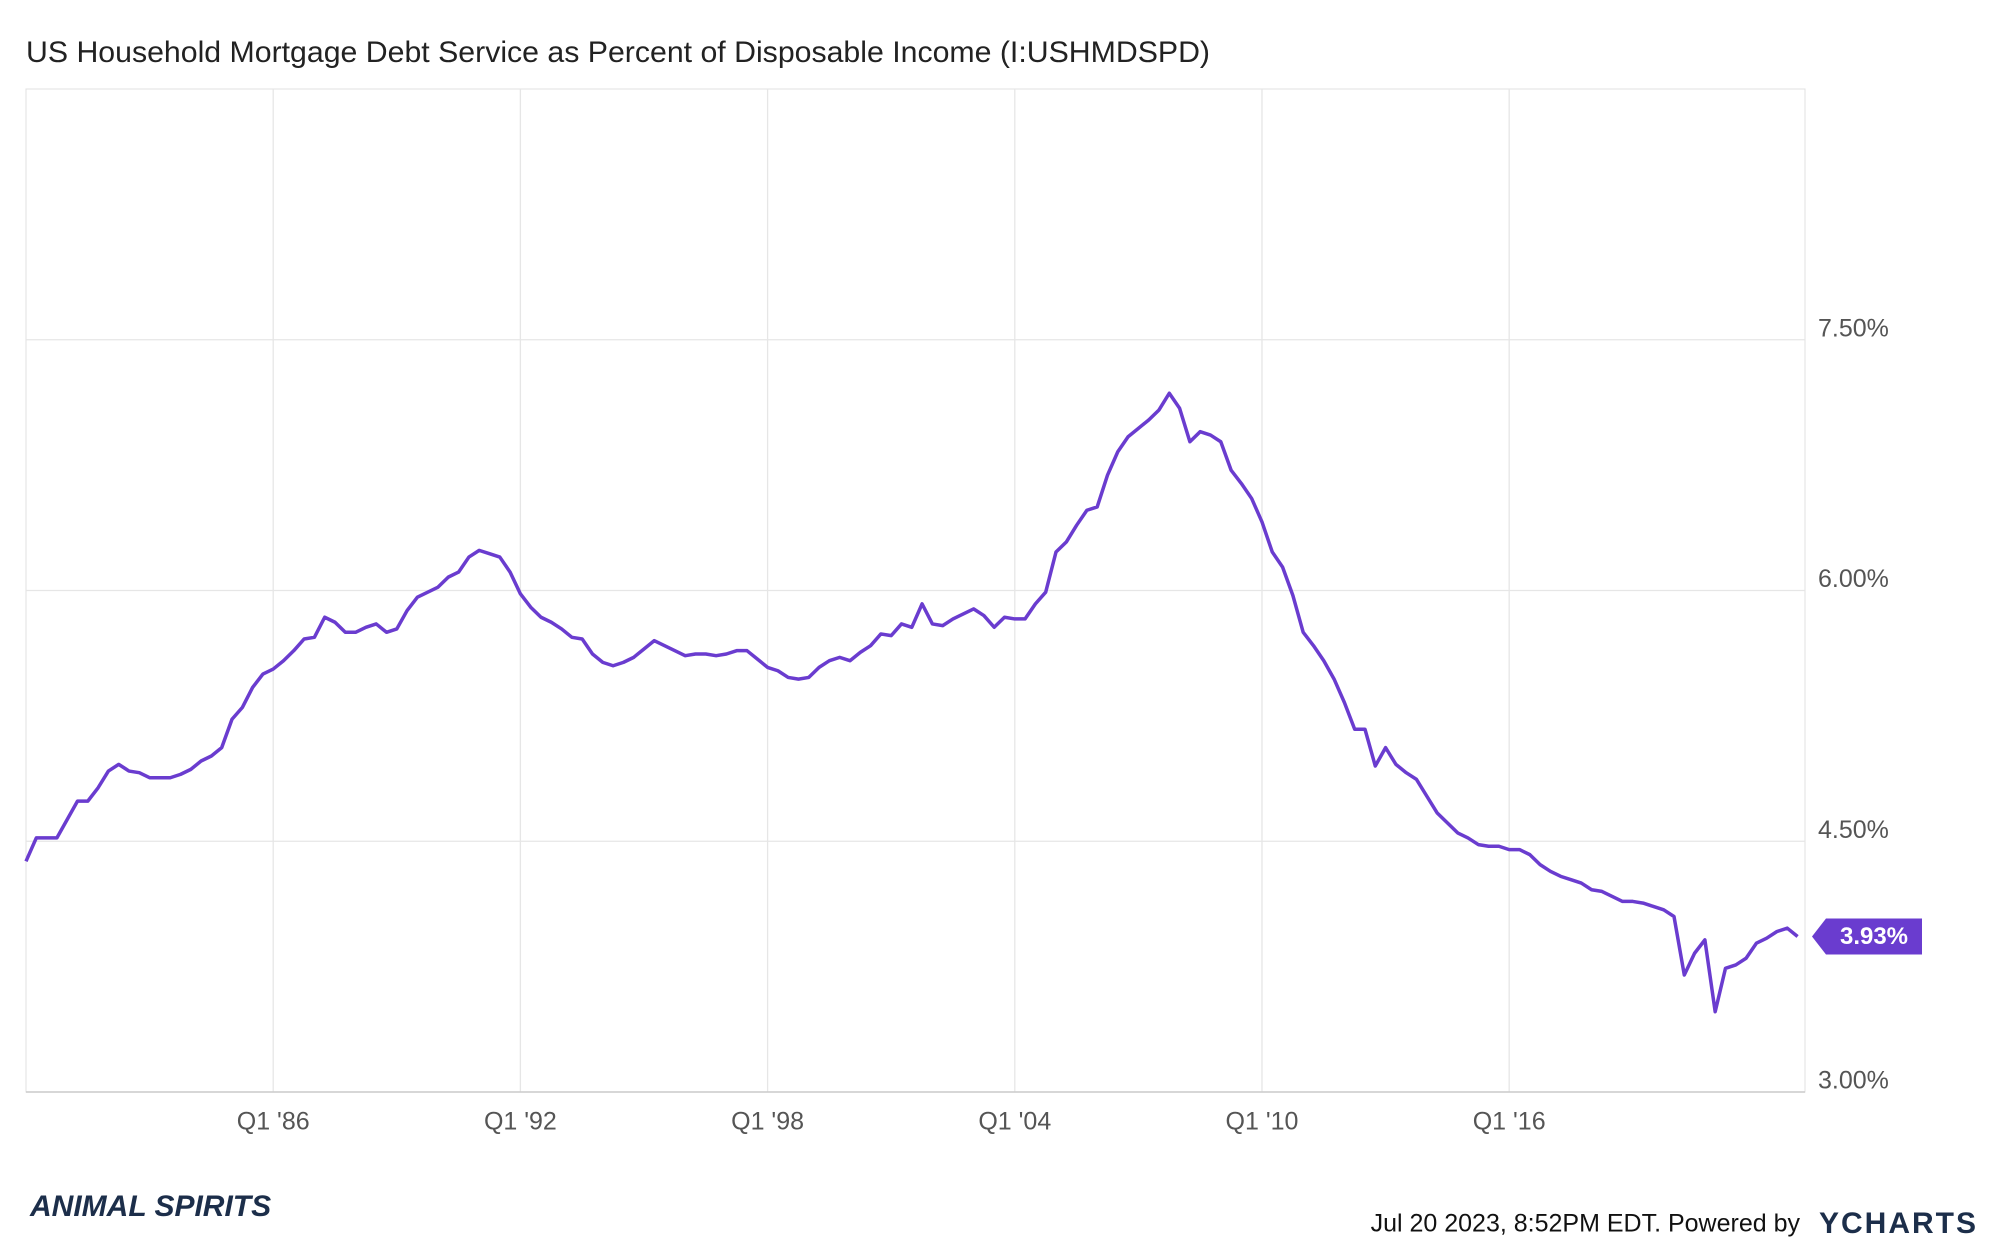 Image resolution: width=2000 pixels, height=1253 pixels. I want to click on x-tick-label: Q1 '98, so click(767, 1122).